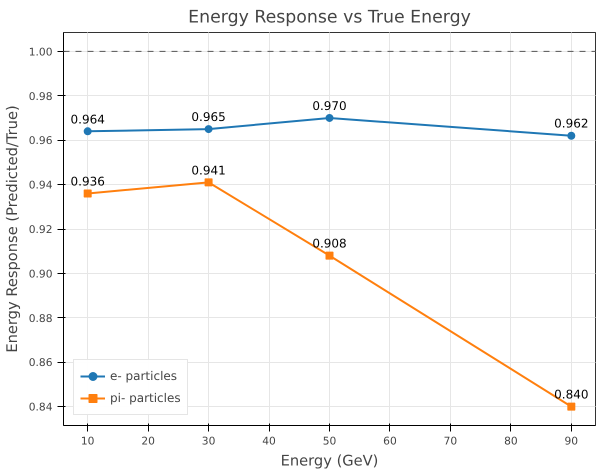  I want to click on legend-label: pi- particles, so click(145, 398).